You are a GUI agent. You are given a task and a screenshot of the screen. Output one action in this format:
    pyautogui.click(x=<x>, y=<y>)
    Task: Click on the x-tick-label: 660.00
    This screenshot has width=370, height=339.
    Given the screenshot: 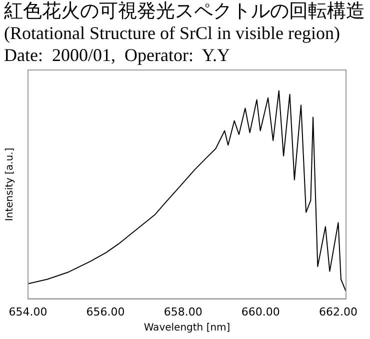 What is the action you would take?
    pyautogui.click(x=260, y=311)
    